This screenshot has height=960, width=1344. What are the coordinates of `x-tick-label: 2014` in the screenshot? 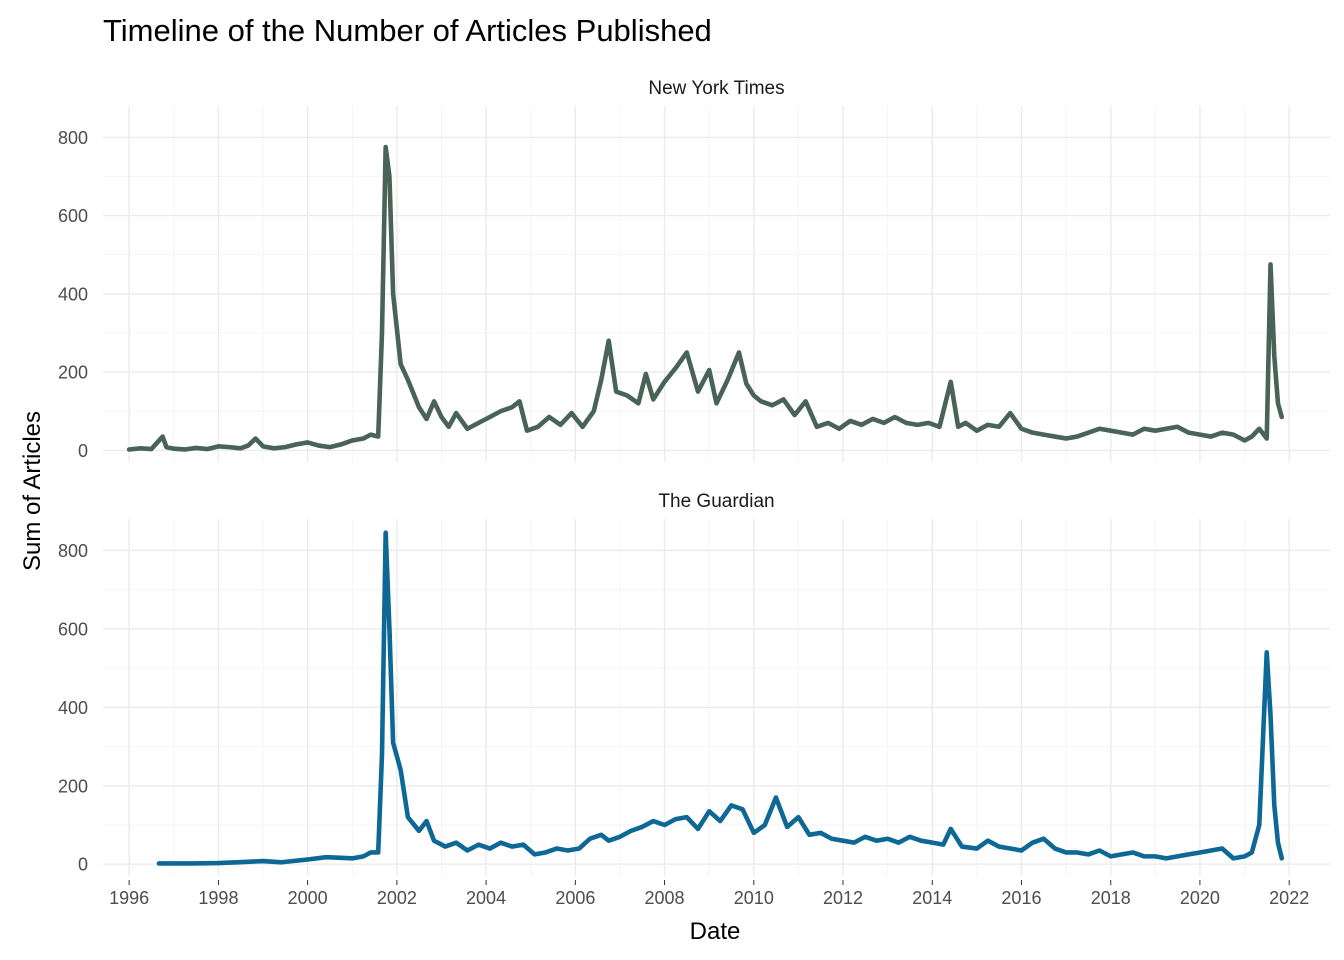 It's located at (932, 898).